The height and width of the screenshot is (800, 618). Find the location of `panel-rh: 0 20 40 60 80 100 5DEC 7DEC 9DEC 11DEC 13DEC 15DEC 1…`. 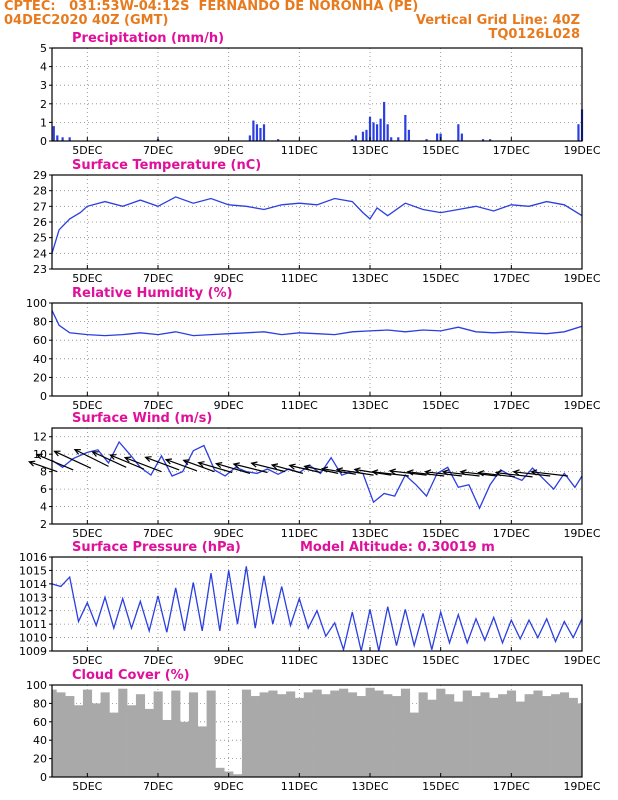

panel-rh: 0 20 40 60 80 100 5DEC 7DEC 9DEC 11DEC 13DEC 15DEC 1… is located at coordinates (313, 349).